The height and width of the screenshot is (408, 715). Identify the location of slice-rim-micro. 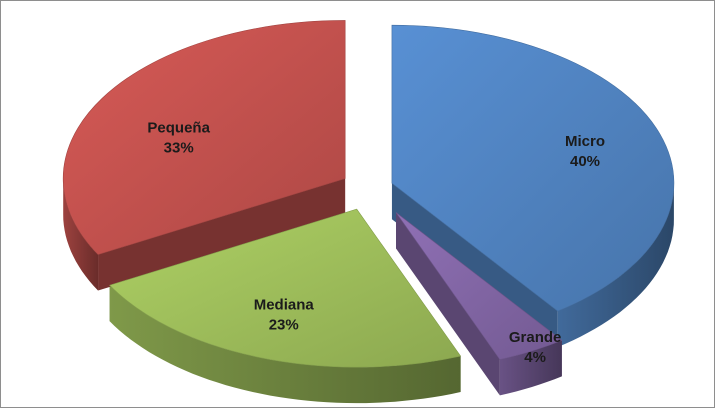
(615, 265).